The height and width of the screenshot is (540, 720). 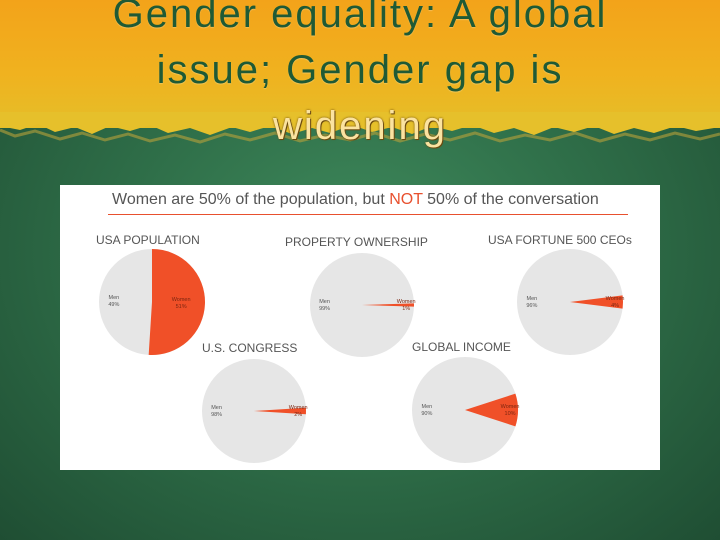 What do you see at coordinates (615, 306) in the screenshot?
I see `slice-label-women-value: 4%` at bounding box center [615, 306].